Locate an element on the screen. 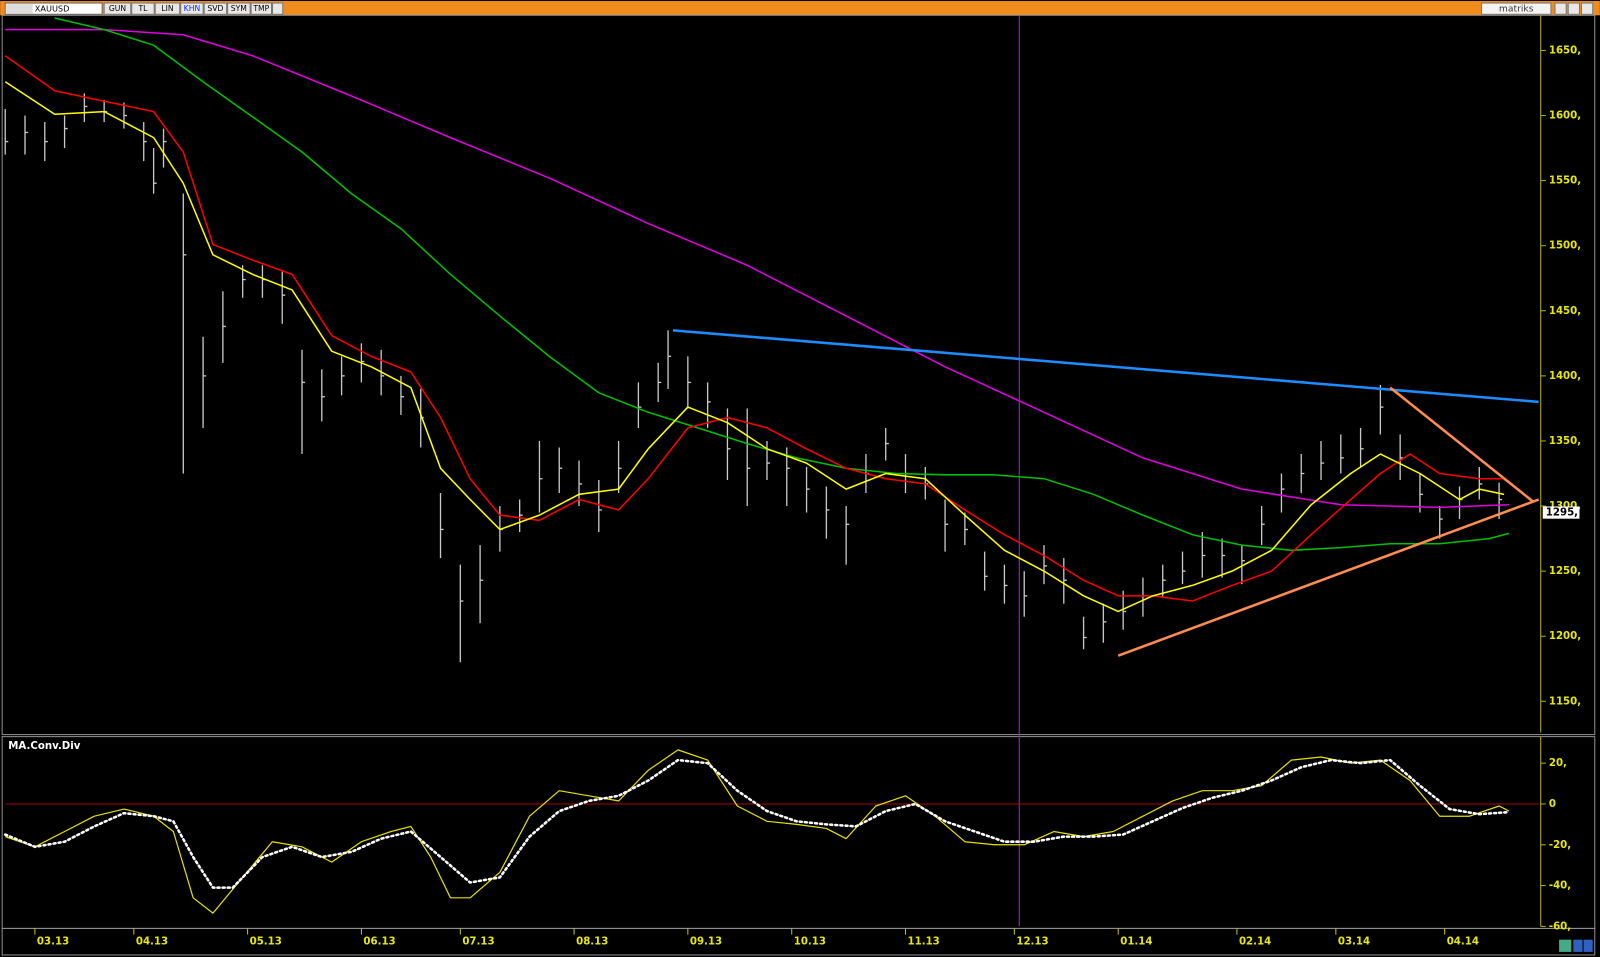 This screenshot has width=1600, height=957. last-price-box is located at coordinates (1561, 512).